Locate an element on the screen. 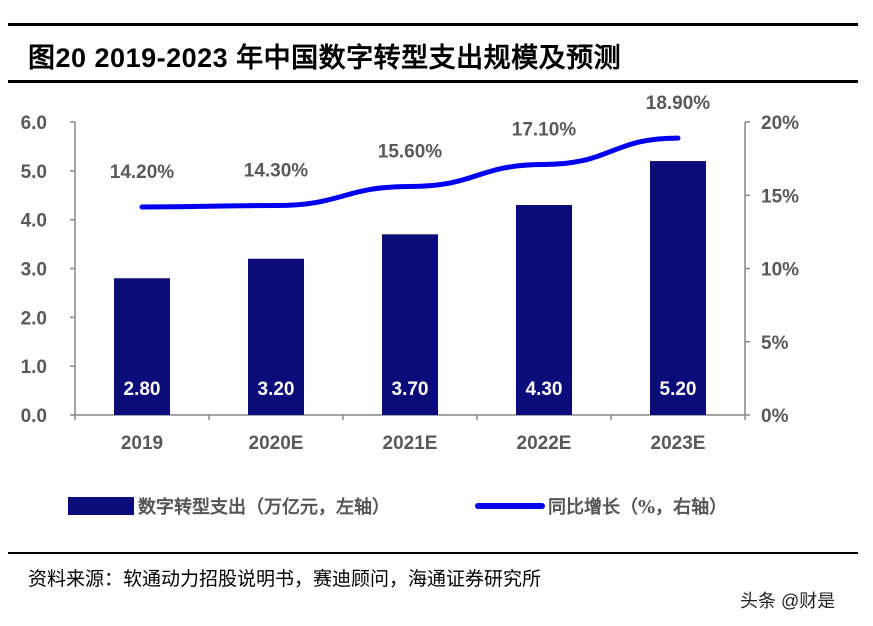 This screenshot has height=626, width=873. top-rule is located at coordinates (433, 24).